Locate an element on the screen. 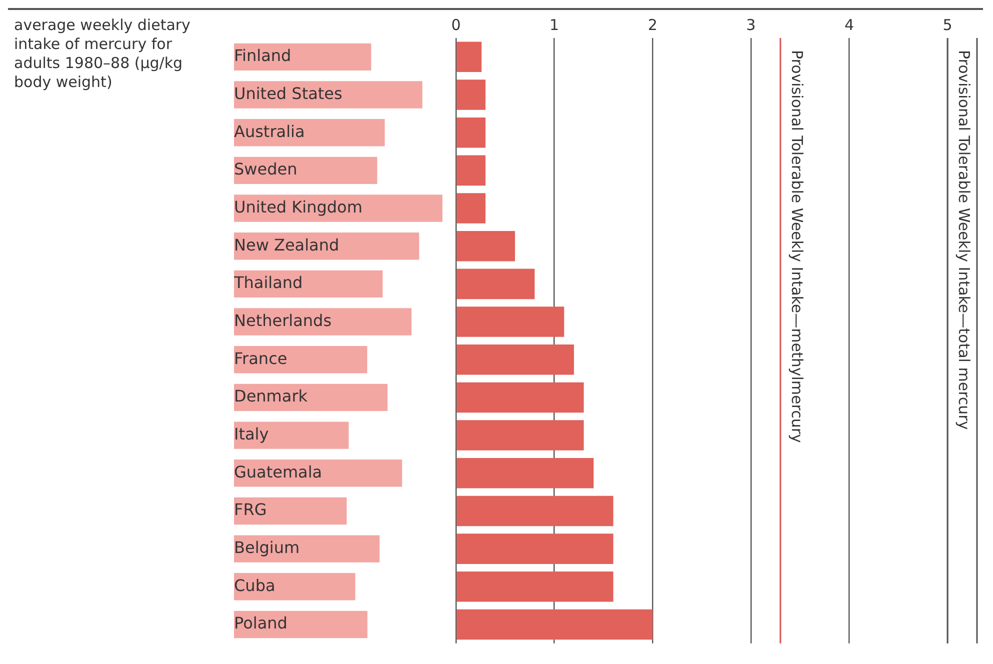  y-tick-label: Sweden is located at coordinates (266, 169).